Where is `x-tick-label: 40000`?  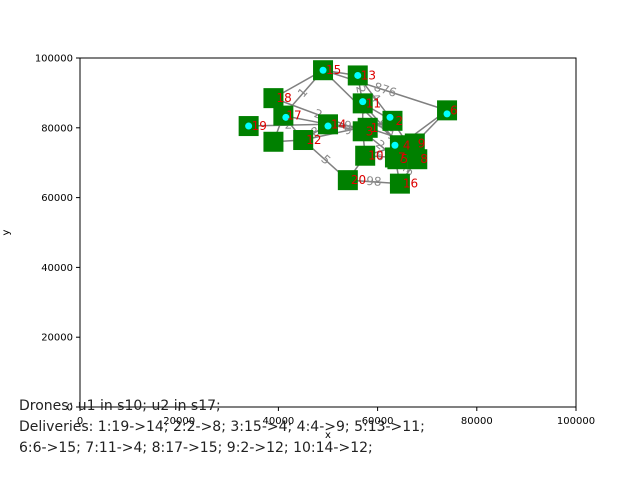
x-tick-label: 40000 is located at coordinates (278, 421).